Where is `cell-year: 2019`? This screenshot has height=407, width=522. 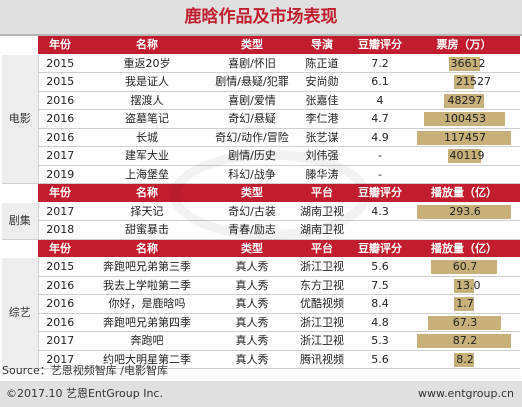
cell-year: 2019 is located at coordinates (60, 174).